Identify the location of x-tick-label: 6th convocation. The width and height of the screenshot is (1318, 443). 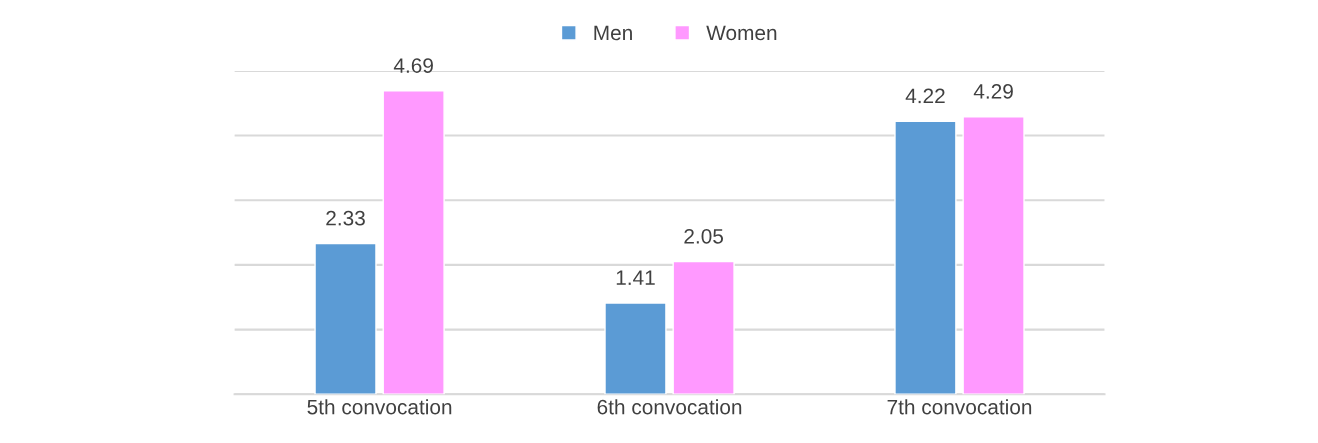
(669, 407).